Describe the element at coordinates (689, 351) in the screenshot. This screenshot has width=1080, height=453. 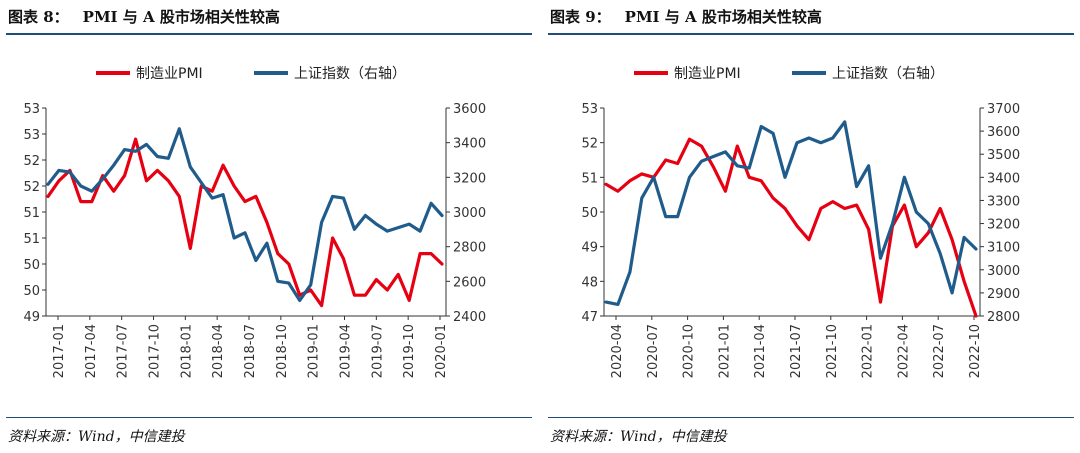
I see `x-tick-label: 2020-10` at that location.